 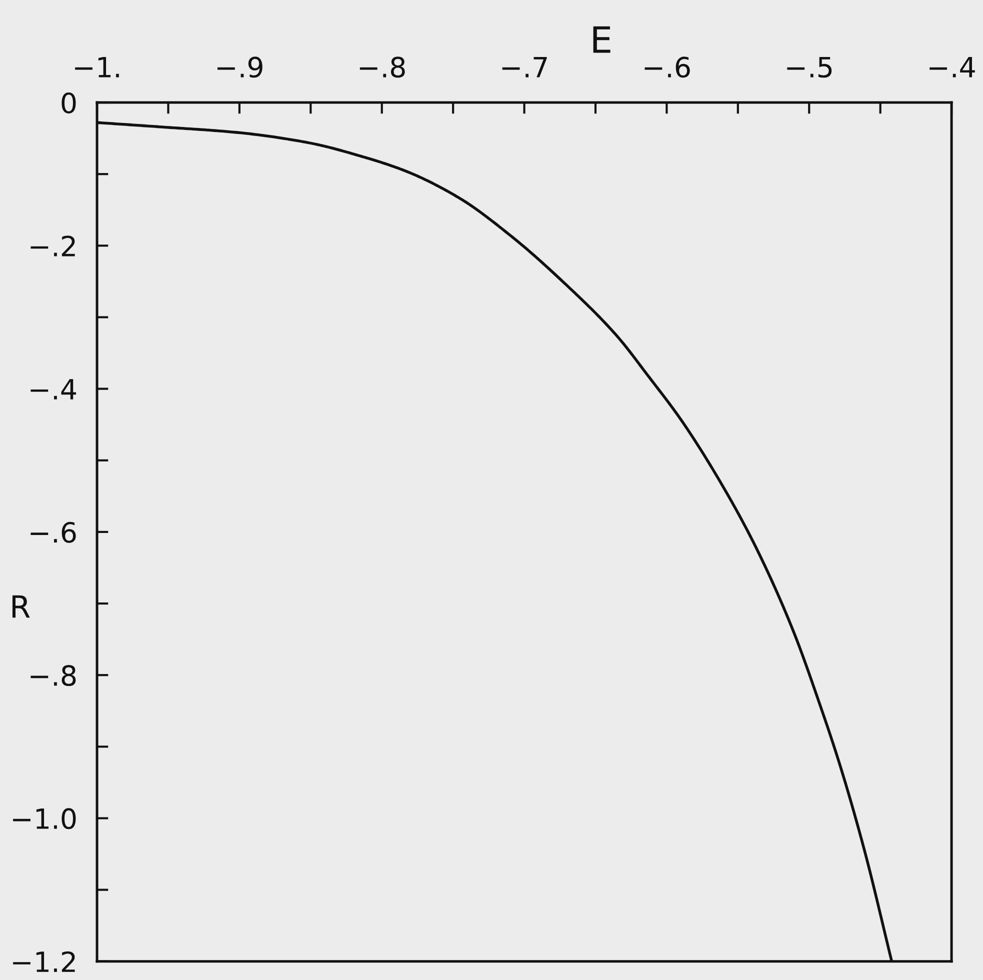 What do you see at coordinates (53, 675) in the screenshot?
I see `y-tick-label: −.8` at bounding box center [53, 675].